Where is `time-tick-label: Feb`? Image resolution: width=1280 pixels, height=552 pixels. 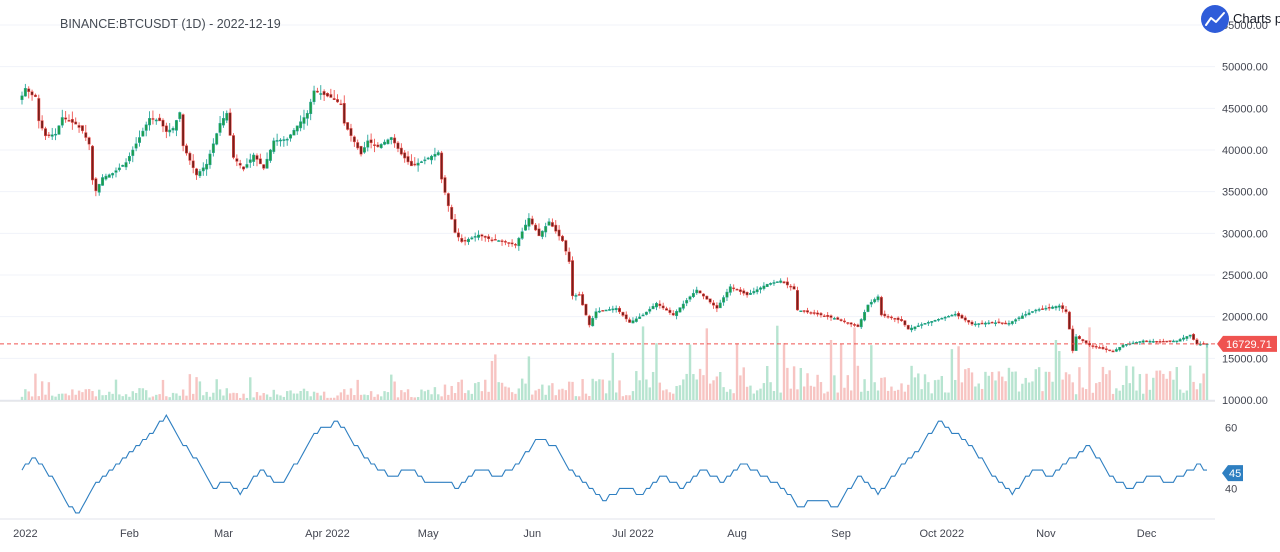 time-tick-label: Feb is located at coordinates (129, 534).